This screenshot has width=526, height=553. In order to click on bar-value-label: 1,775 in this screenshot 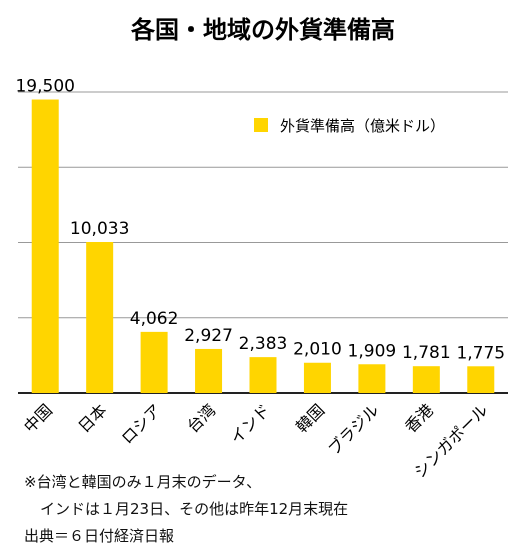, I will do `click(480, 353)`.